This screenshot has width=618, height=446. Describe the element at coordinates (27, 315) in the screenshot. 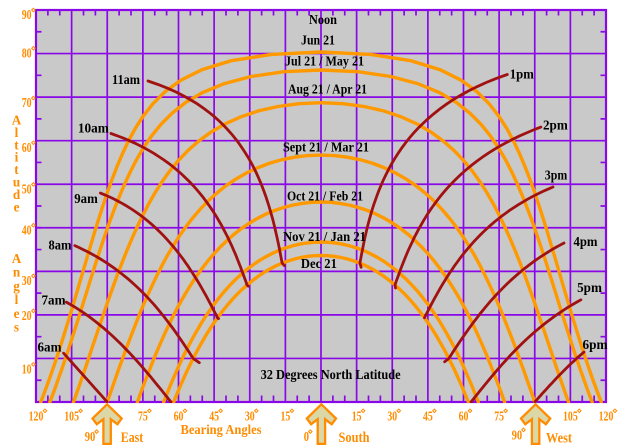

I see `svg-text: 20` at that location.